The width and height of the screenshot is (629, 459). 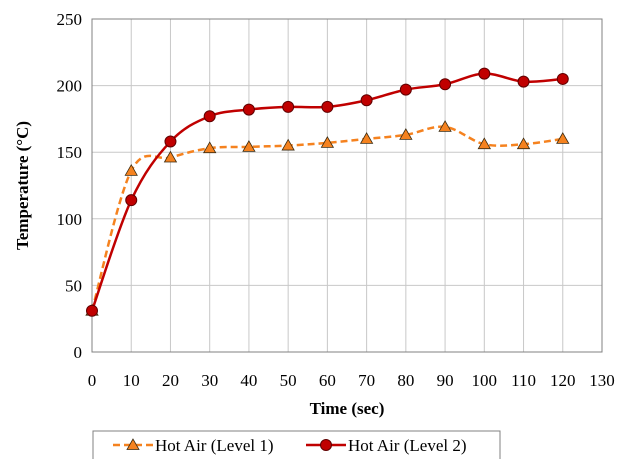 I want to click on legend-entry: Hot Air (Level 1), so click(x=193, y=445).